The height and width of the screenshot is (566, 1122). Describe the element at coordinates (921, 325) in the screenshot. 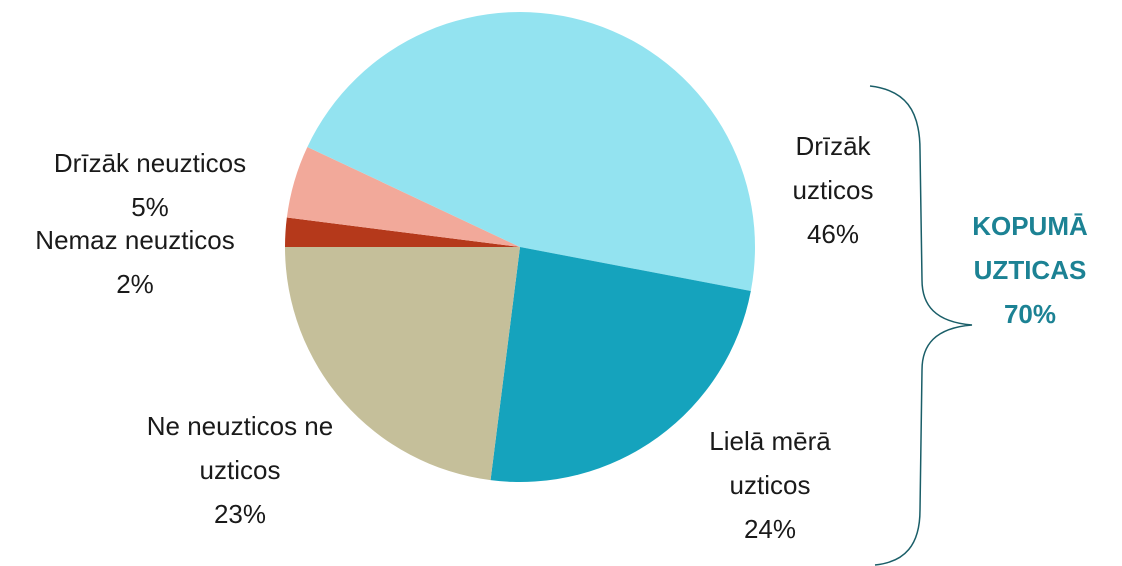

I see `brace` at that location.